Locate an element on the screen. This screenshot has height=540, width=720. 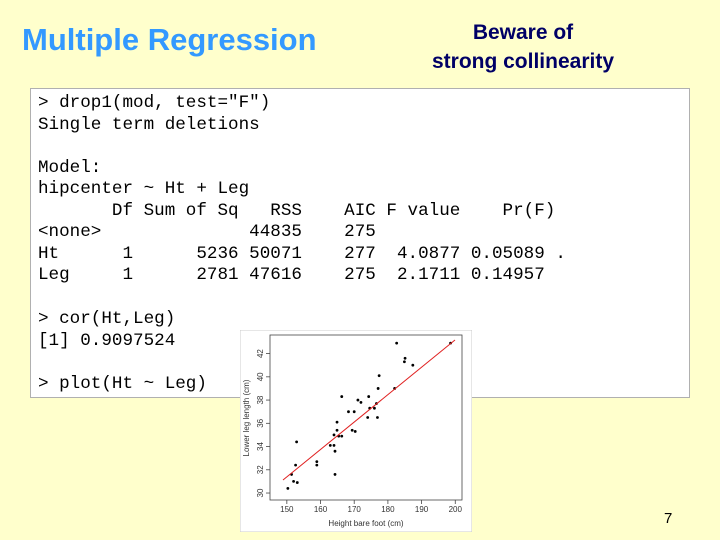
y-tick-label: 36 is located at coordinates (260, 422).